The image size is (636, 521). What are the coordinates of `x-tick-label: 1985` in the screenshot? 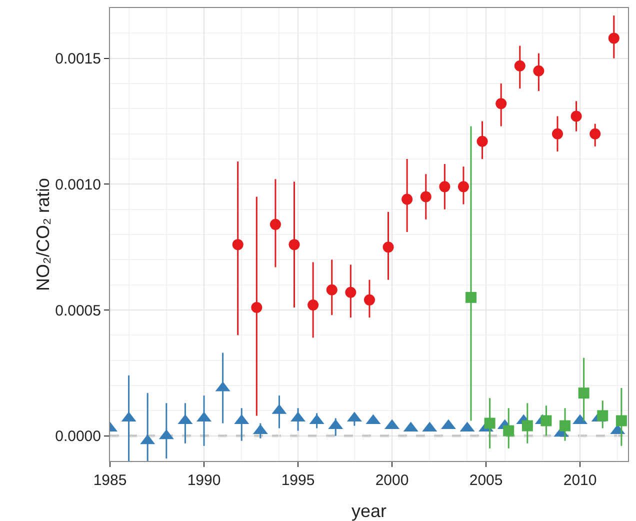 It's located at (110, 480).